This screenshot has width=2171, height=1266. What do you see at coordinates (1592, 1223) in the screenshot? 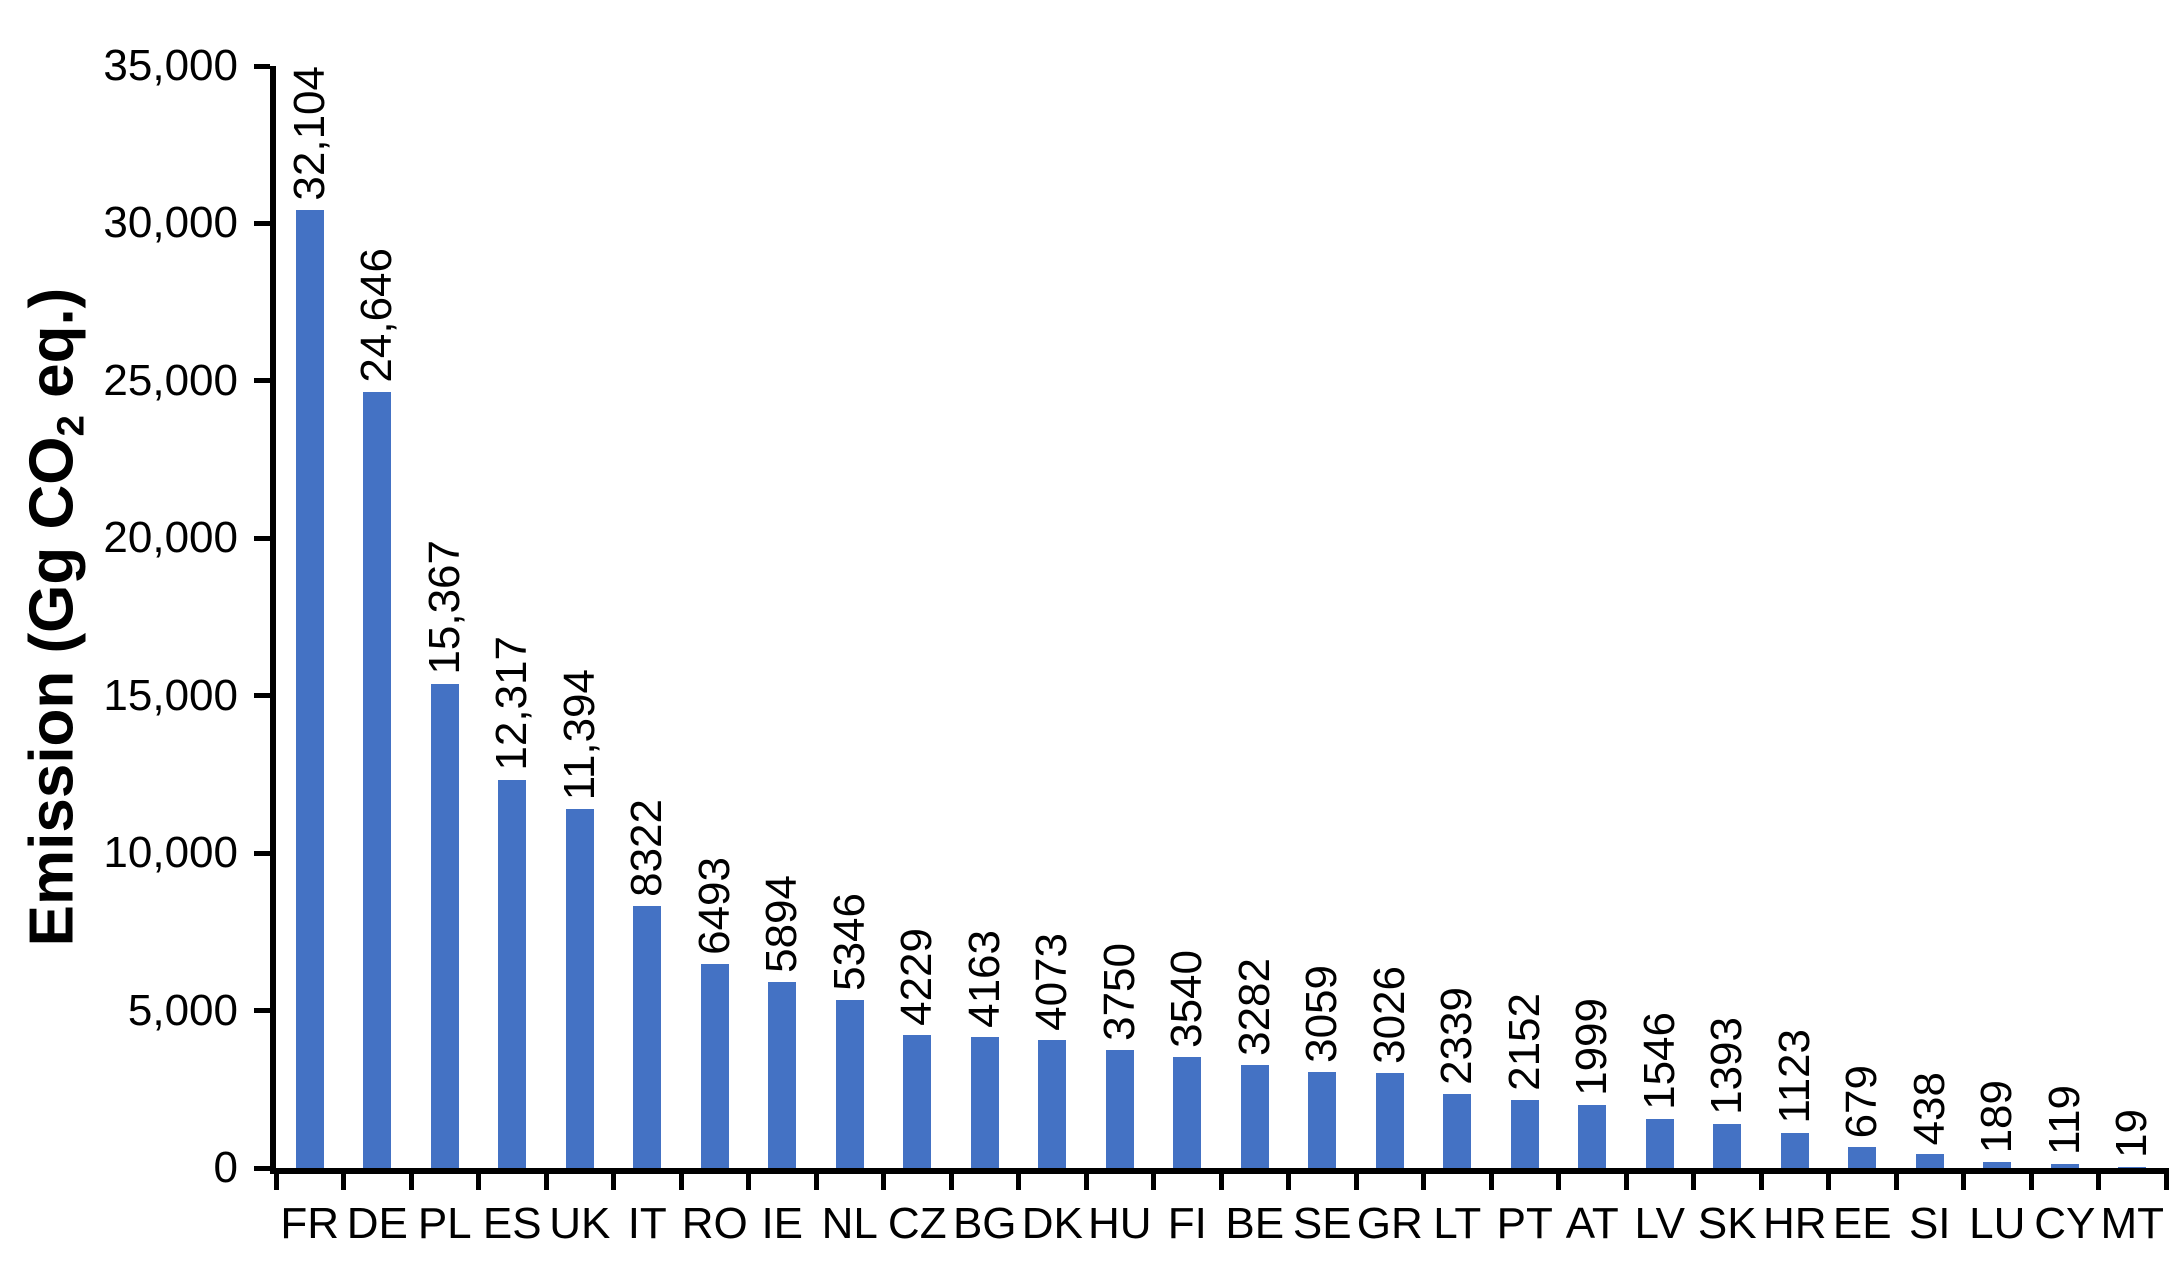
I see `x-category-label-at: AT` at bounding box center [1592, 1223].